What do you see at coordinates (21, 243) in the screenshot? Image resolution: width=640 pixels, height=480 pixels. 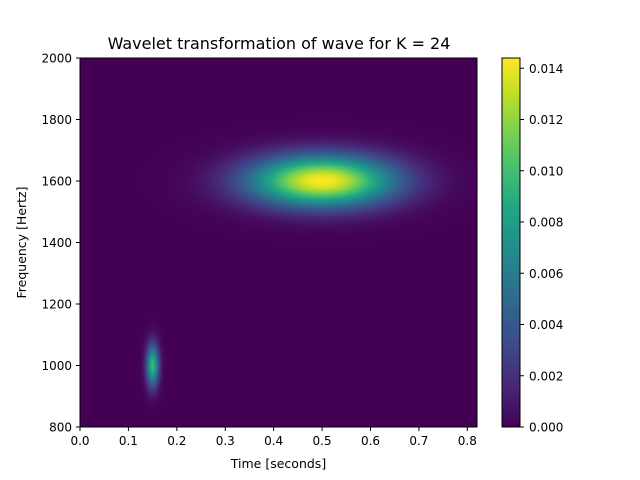 I see `y-axis-label: Frequency [Hertz]` at bounding box center [21, 243].